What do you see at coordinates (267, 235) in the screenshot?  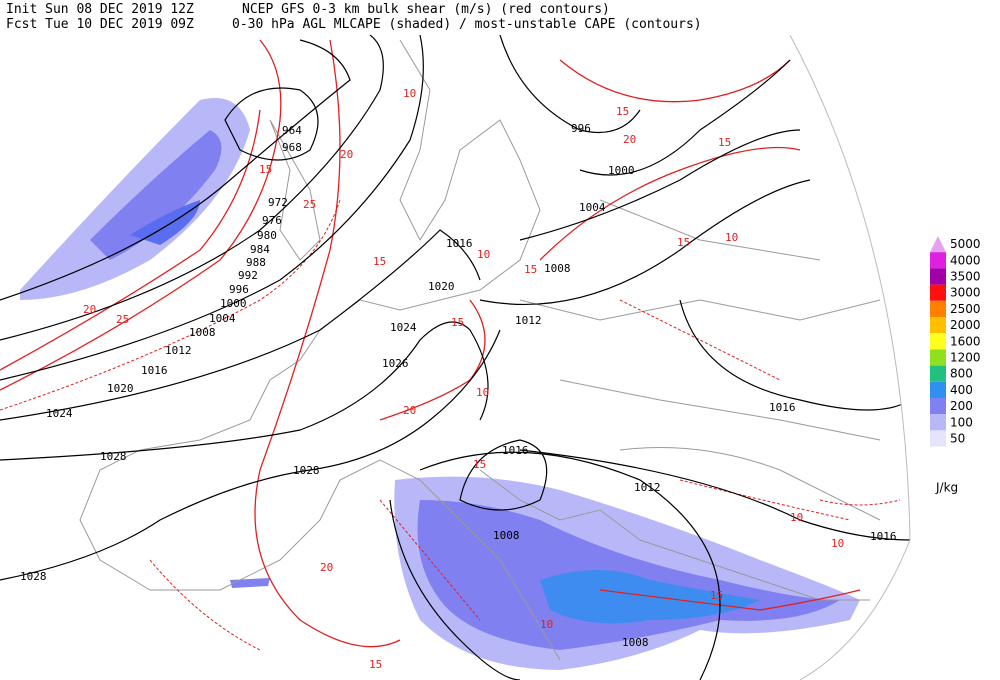 I see `pressure-label: 980` at bounding box center [267, 235].